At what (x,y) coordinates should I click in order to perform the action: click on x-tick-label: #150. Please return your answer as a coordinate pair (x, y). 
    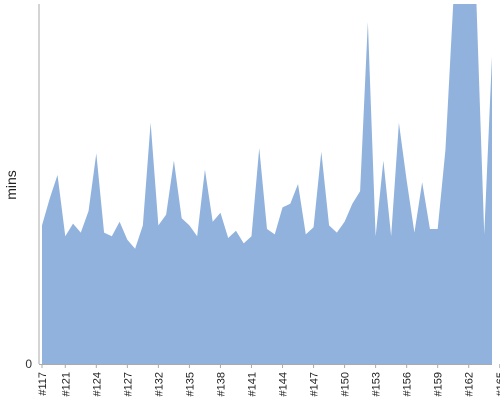
    Looking at the image, I should click on (346, 384).